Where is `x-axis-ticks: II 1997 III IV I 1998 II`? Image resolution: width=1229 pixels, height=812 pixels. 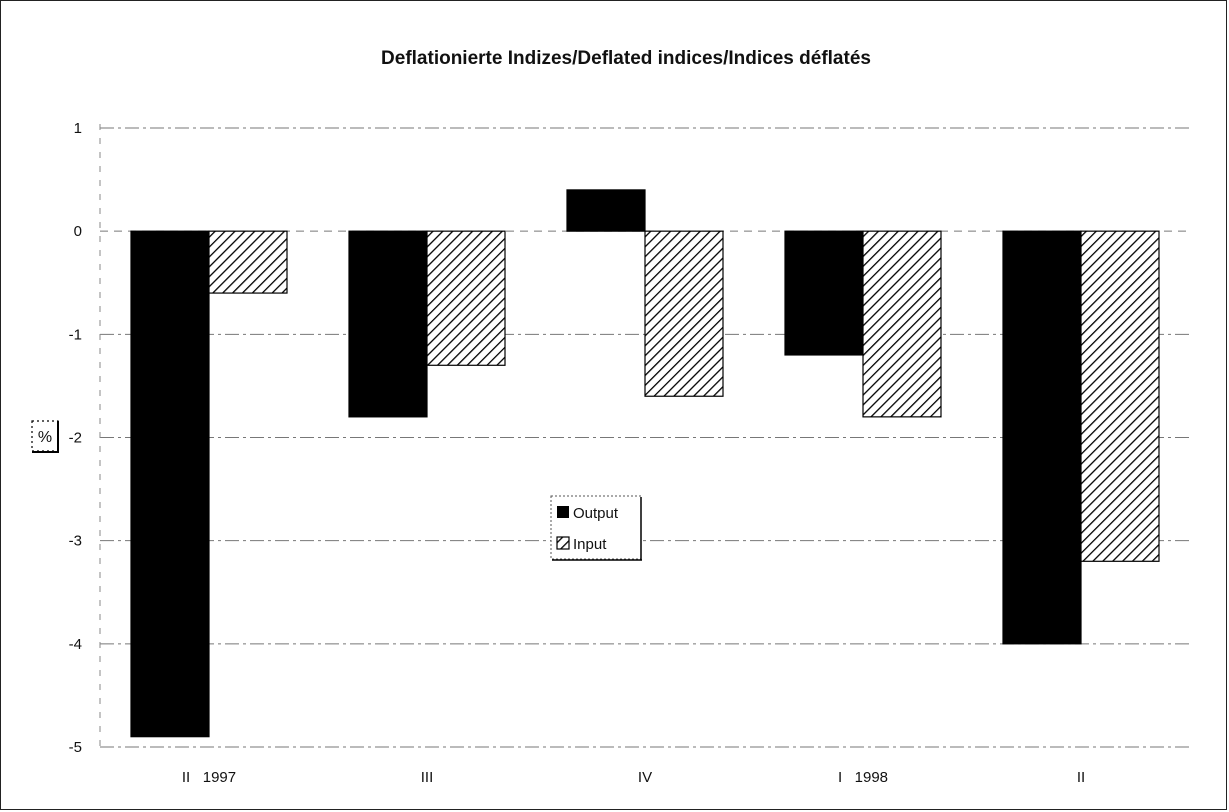 x-axis-ticks: II 1997 III IV I 1998 II is located at coordinates (633, 777).